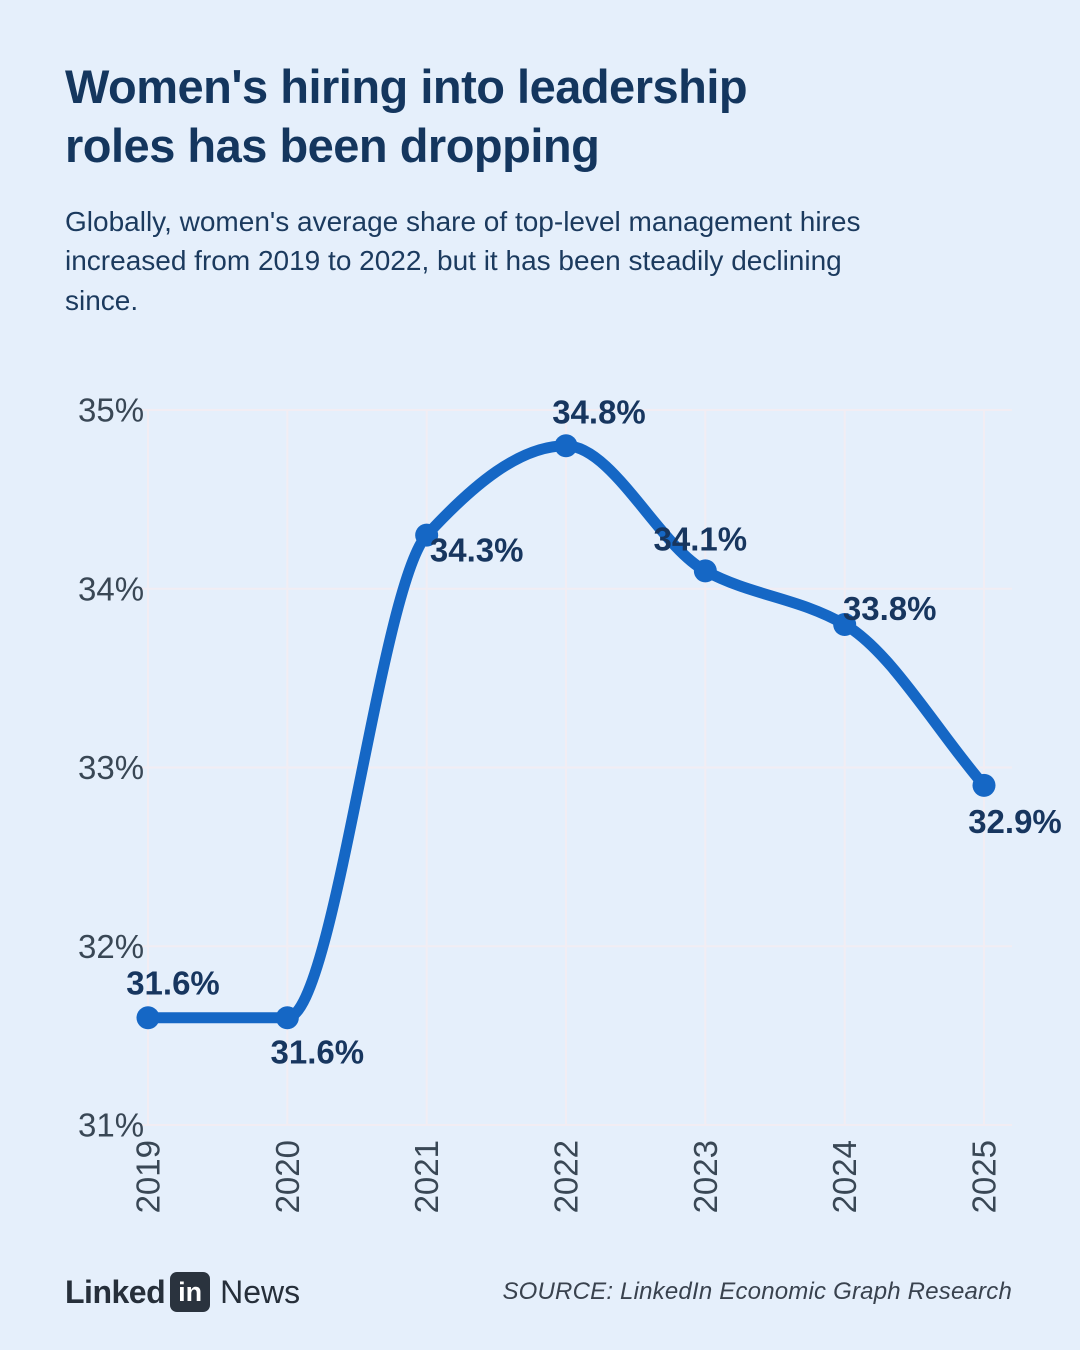  What do you see at coordinates (705, 571) in the screenshot?
I see `data-point-2023` at bounding box center [705, 571].